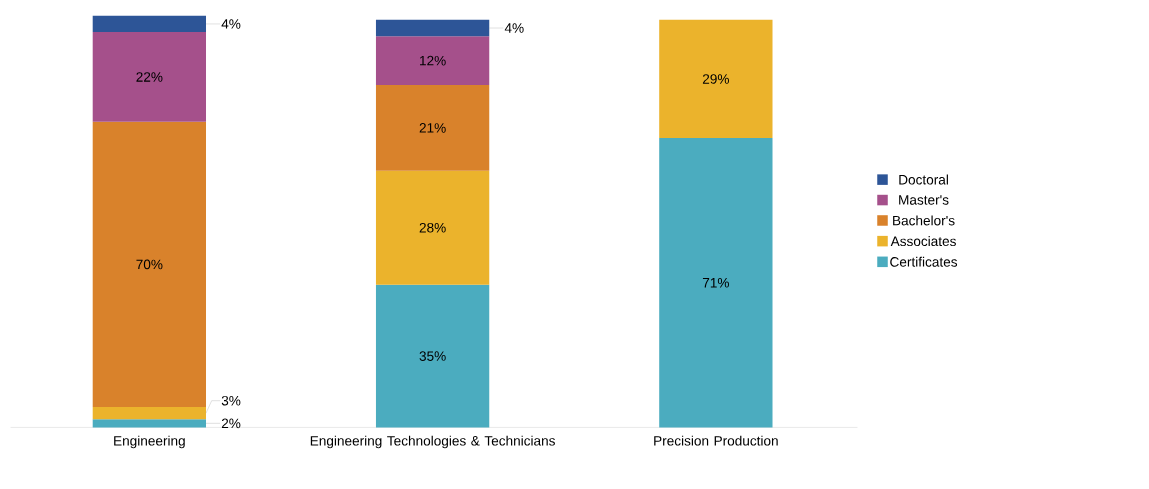 Image resolution: width=1149 pixels, height=489 pixels. What do you see at coordinates (231, 400) in the screenshot?
I see `data-label: 3%` at bounding box center [231, 400].